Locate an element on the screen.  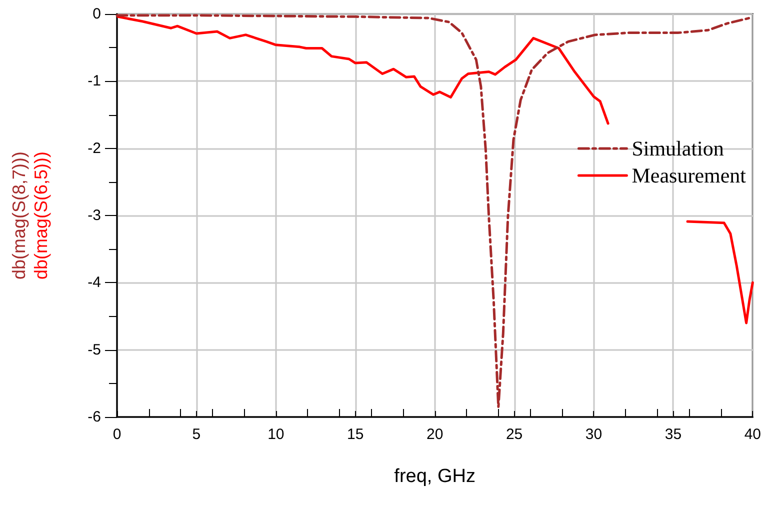
x-tick-label: 15 is located at coordinates (355, 434).